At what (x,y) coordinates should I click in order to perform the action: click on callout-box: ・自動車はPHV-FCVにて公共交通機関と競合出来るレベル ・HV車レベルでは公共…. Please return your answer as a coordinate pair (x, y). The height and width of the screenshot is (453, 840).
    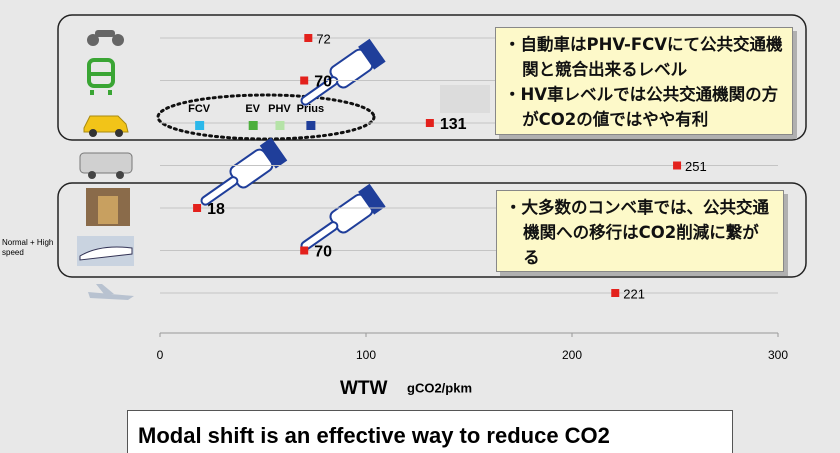
    Looking at the image, I should click on (644, 81).